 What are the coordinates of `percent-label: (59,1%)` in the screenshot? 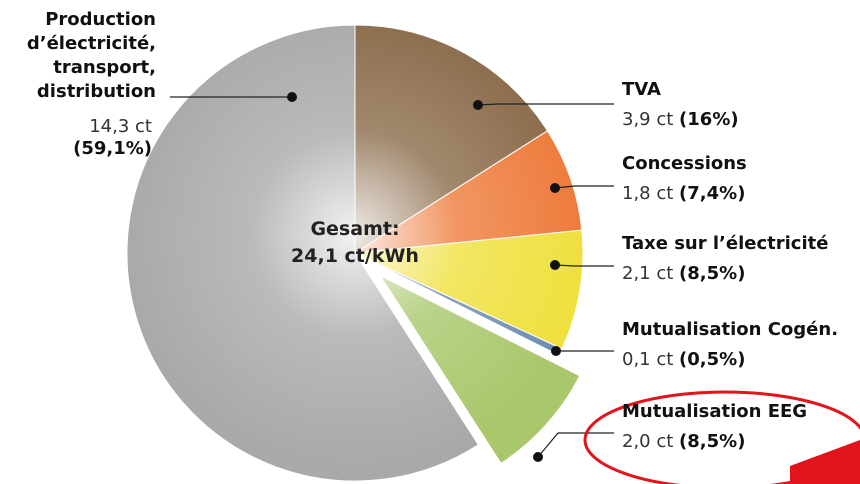 It's located at (112, 148).